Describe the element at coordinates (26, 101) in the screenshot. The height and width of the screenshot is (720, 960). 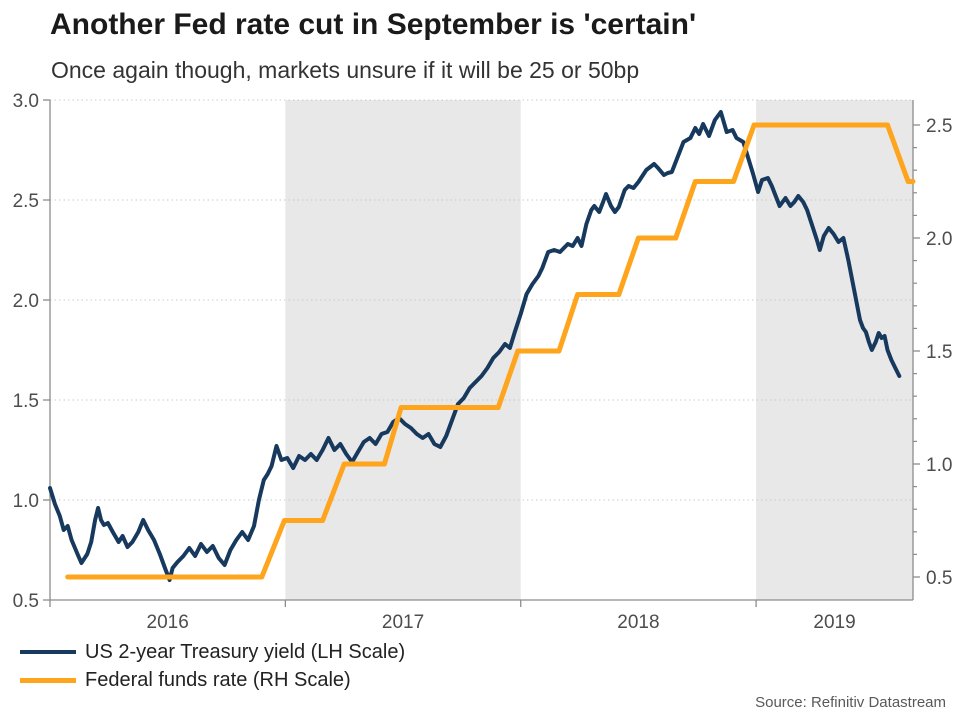
I see `y-left-tick-label: 3.0` at that location.